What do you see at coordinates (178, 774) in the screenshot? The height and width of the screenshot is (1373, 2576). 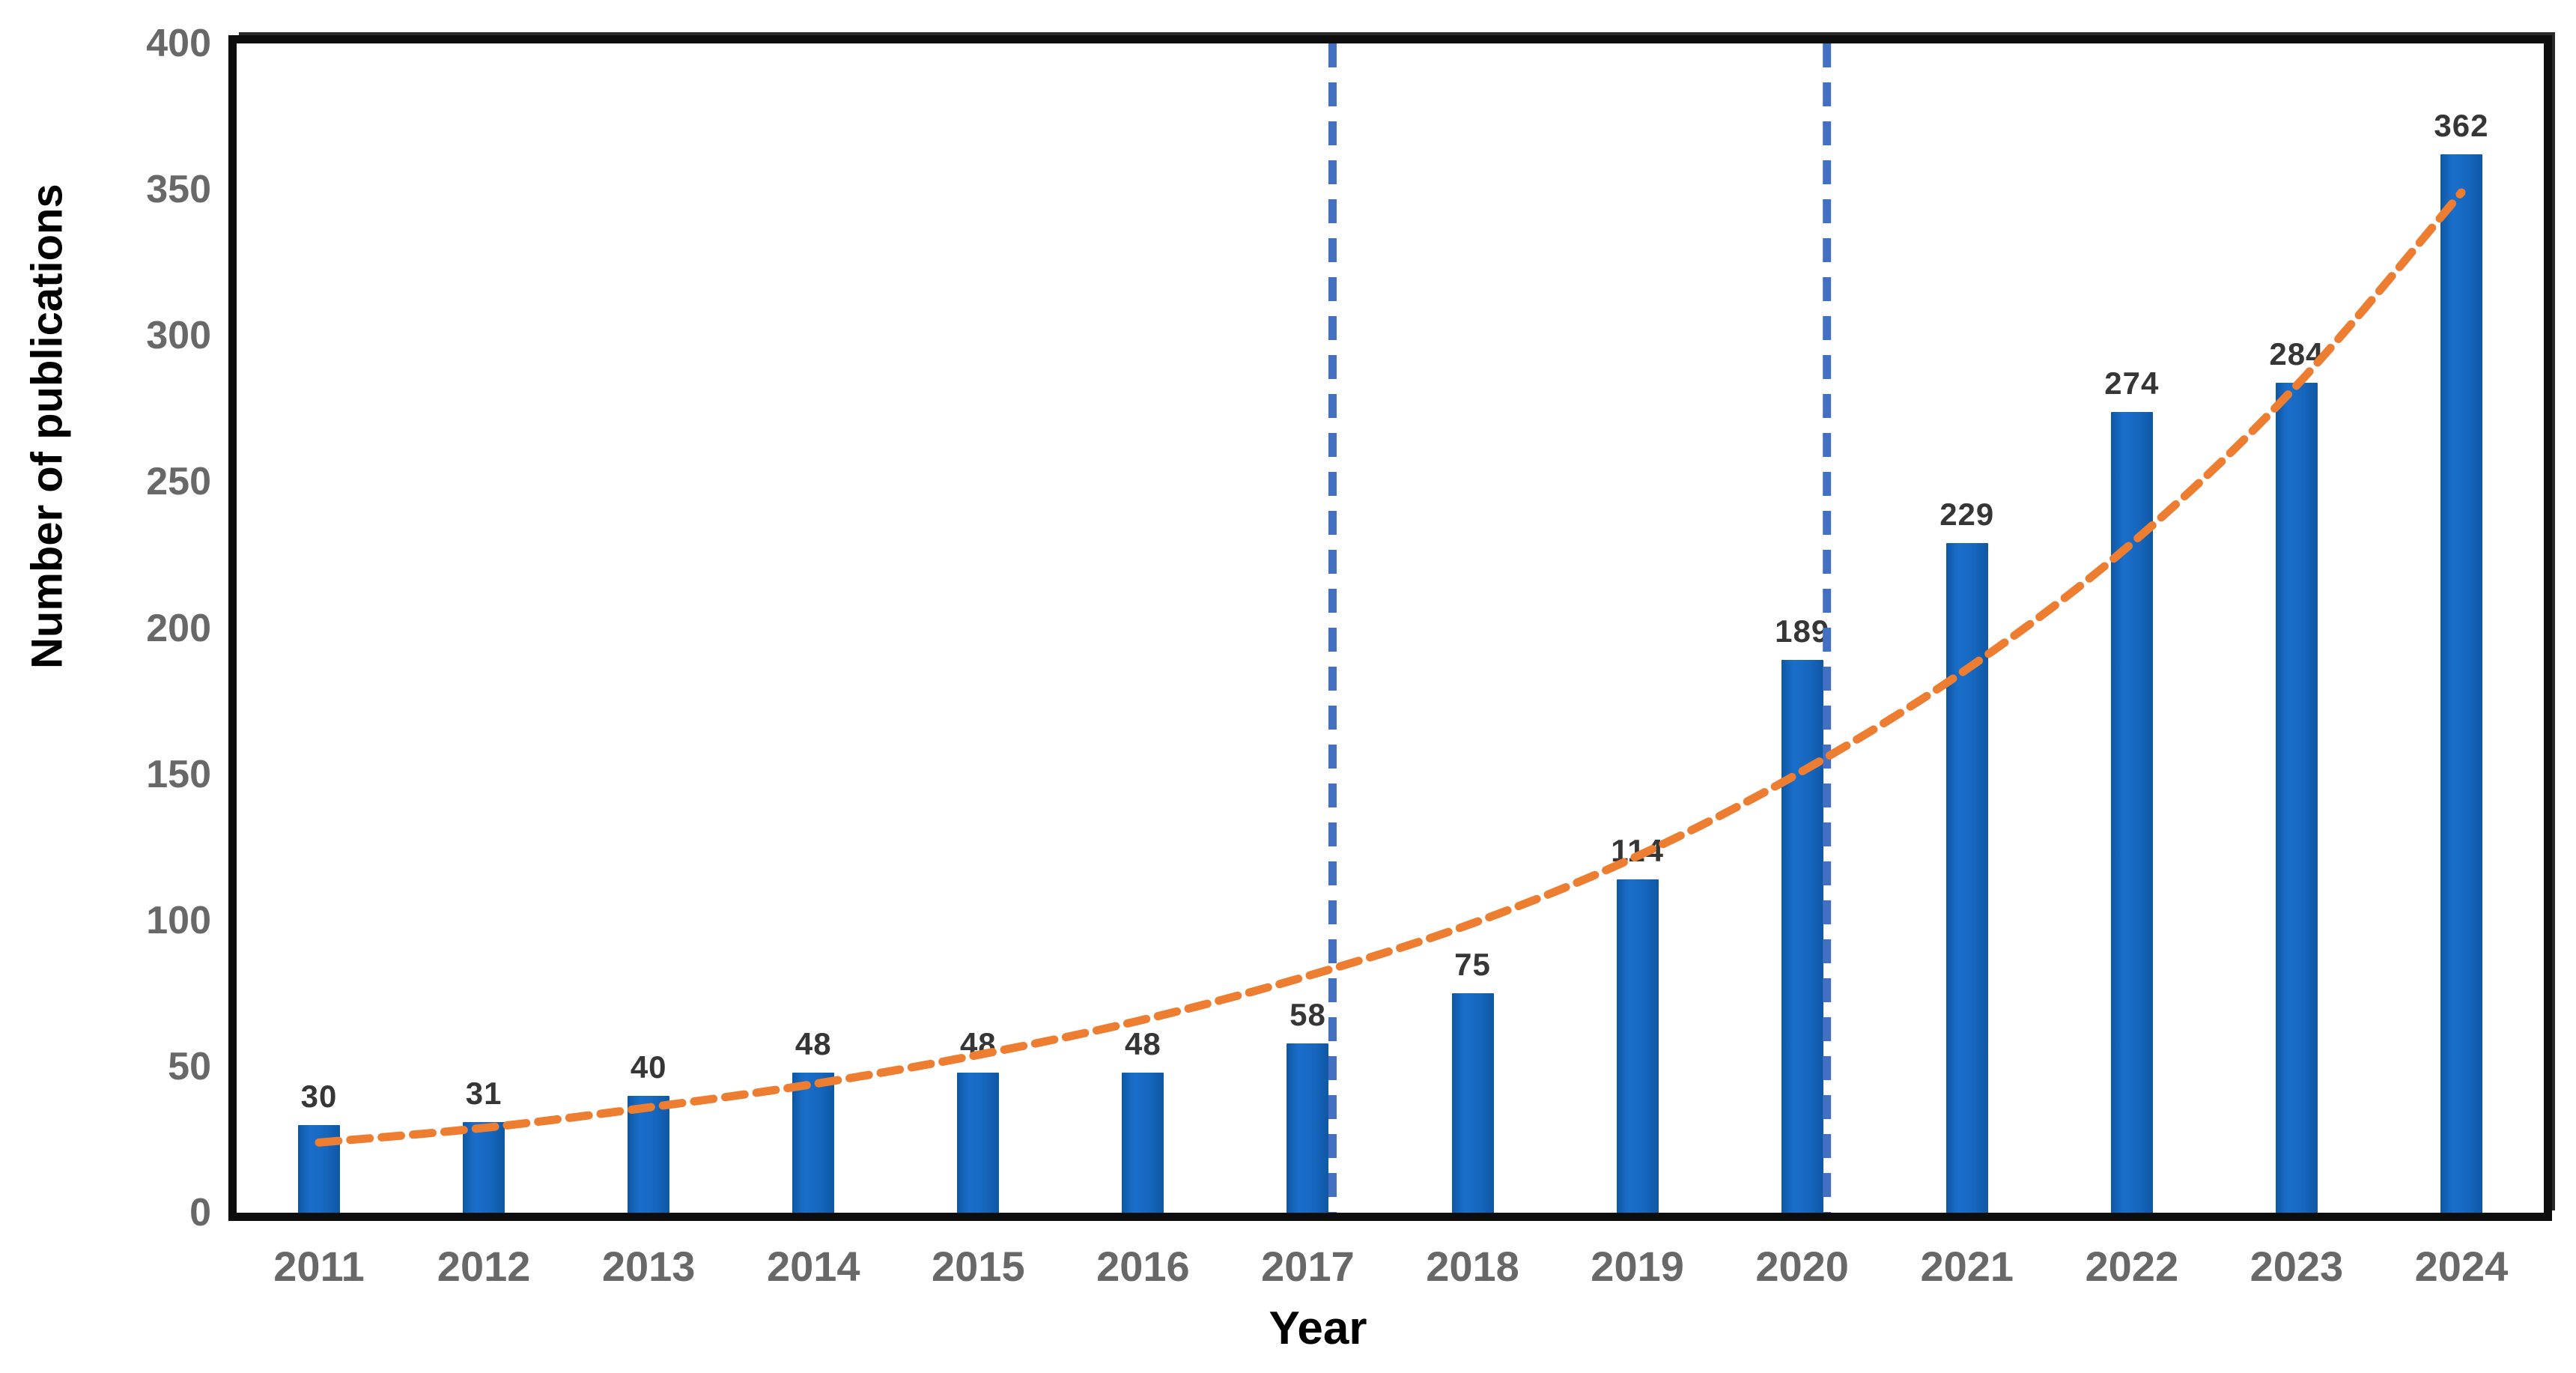 I see `y-tick-label: 150` at bounding box center [178, 774].